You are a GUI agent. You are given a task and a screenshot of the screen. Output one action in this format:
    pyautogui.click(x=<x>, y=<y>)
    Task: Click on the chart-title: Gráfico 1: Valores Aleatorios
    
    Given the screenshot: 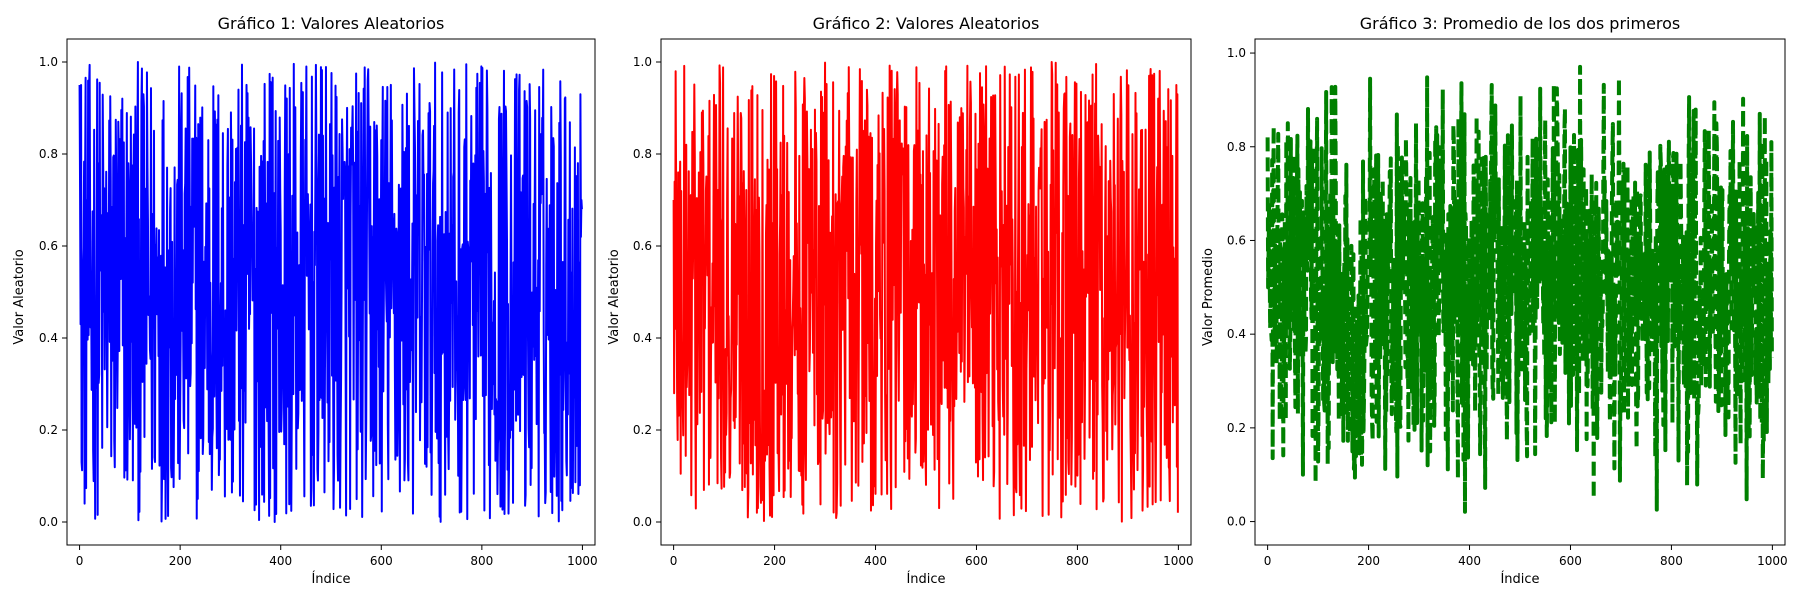 What is the action you would take?
    pyautogui.click(x=331, y=23)
    